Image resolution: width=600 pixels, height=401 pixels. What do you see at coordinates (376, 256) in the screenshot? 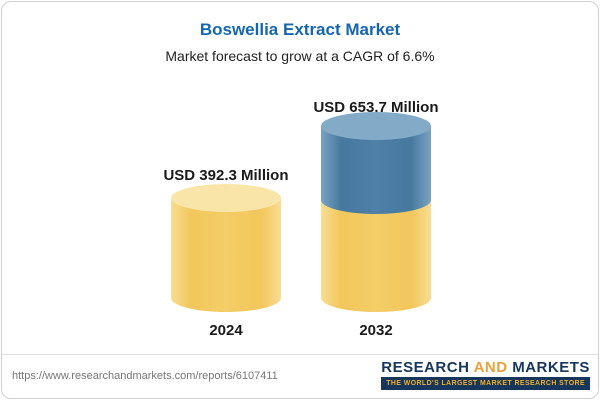
I see `bar-2032-base-segment` at bounding box center [376, 256].